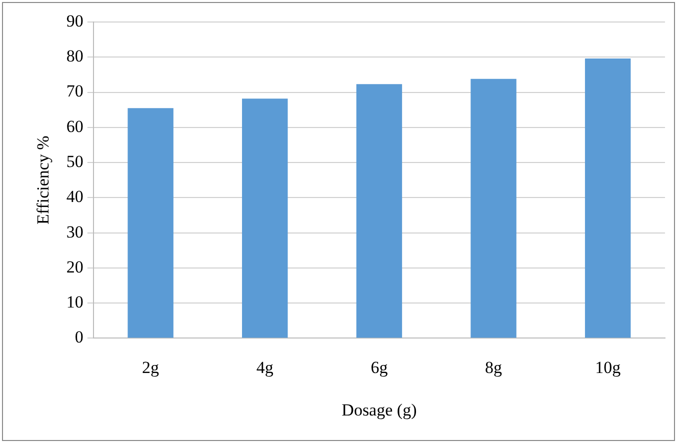  What do you see at coordinates (151, 367) in the screenshot?
I see `x-tick-label: 2g` at bounding box center [151, 367].